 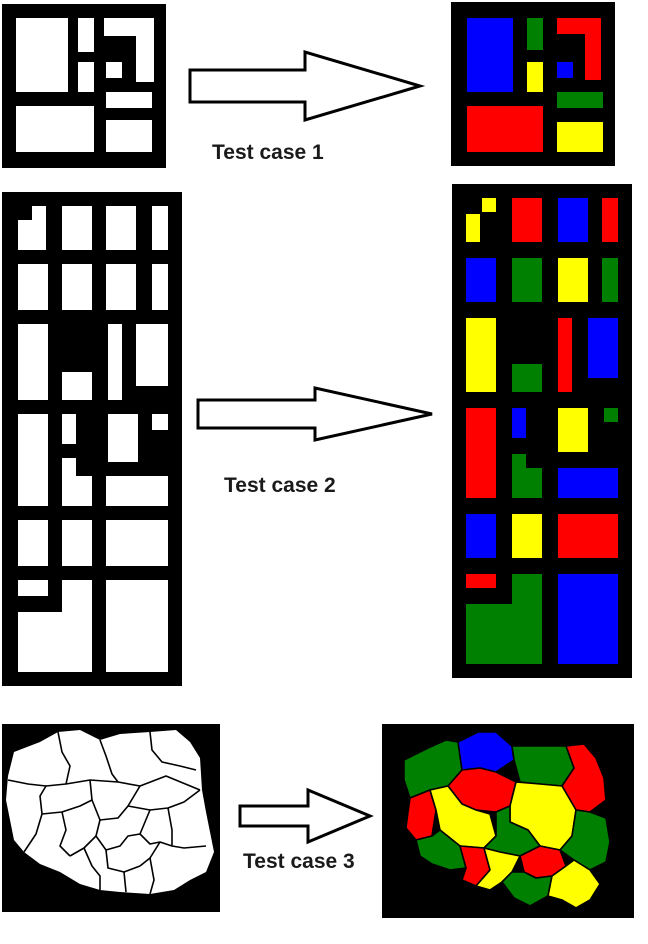 I want to click on case2-input-grid, so click(x=92, y=439).